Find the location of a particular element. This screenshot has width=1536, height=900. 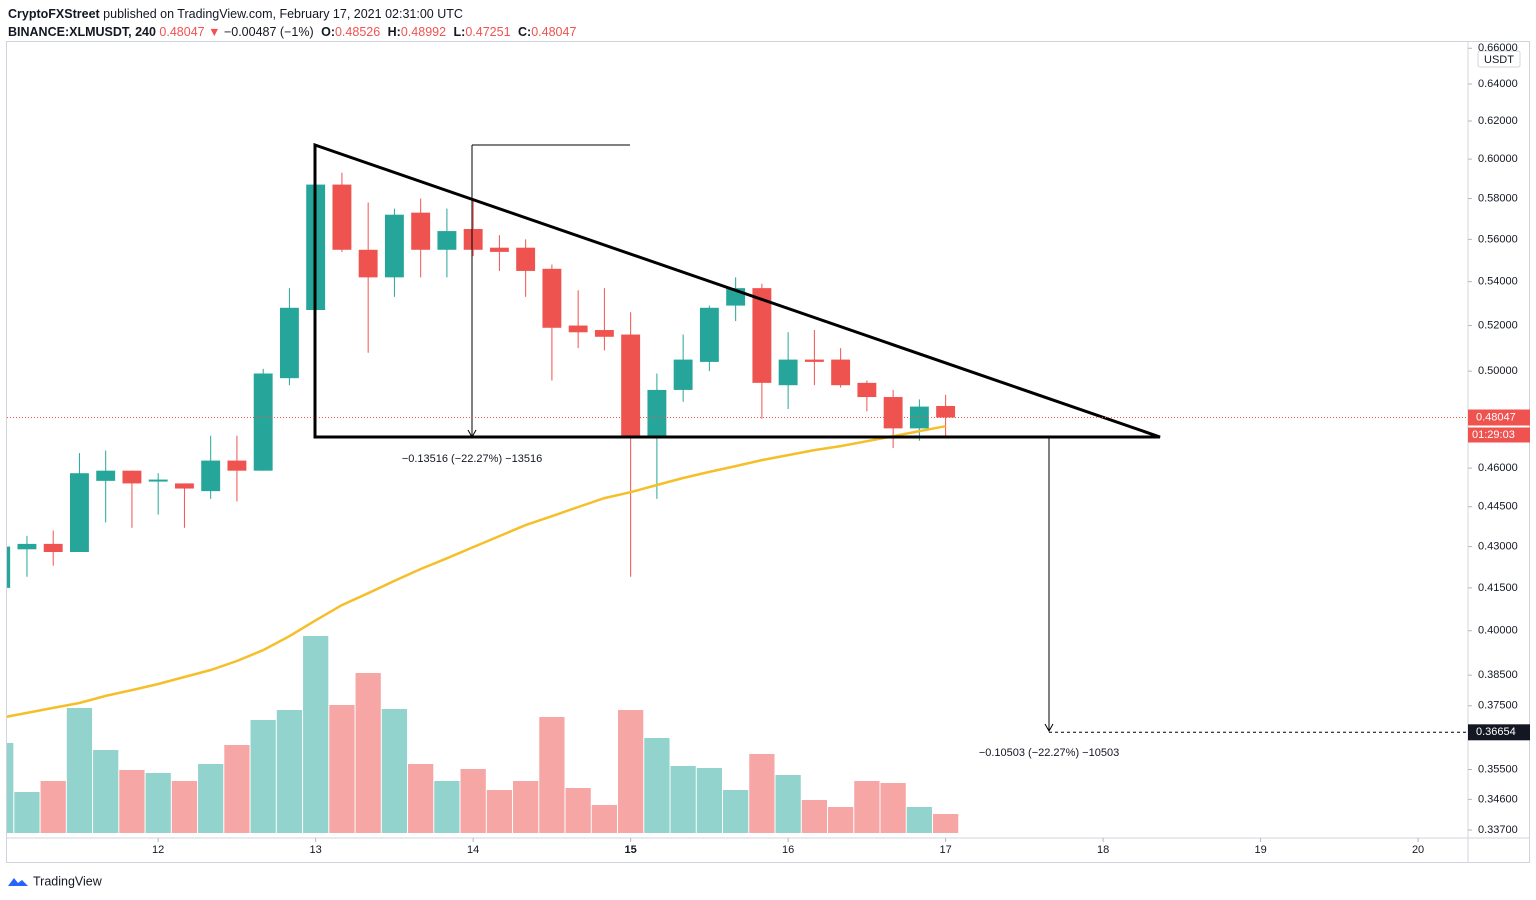

y-tick-label: 0.35500 is located at coordinates (1498, 769).